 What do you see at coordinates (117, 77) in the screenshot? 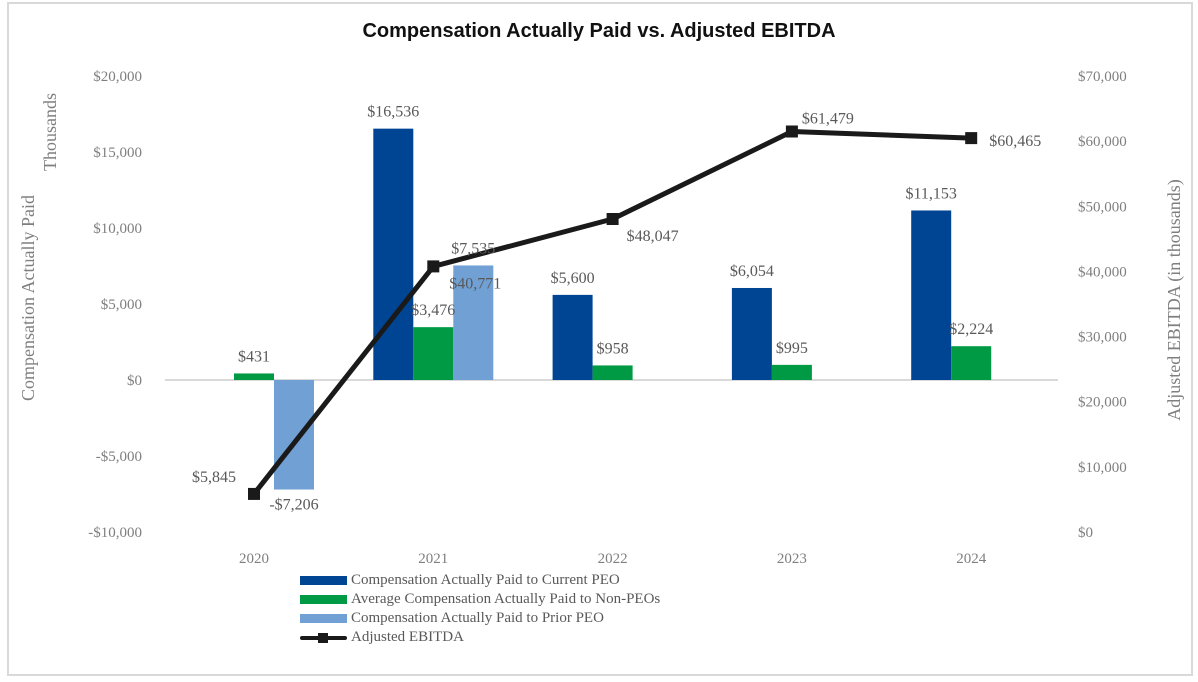
I see `y-tick-label-left: $20,000` at bounding box center [117, 77].